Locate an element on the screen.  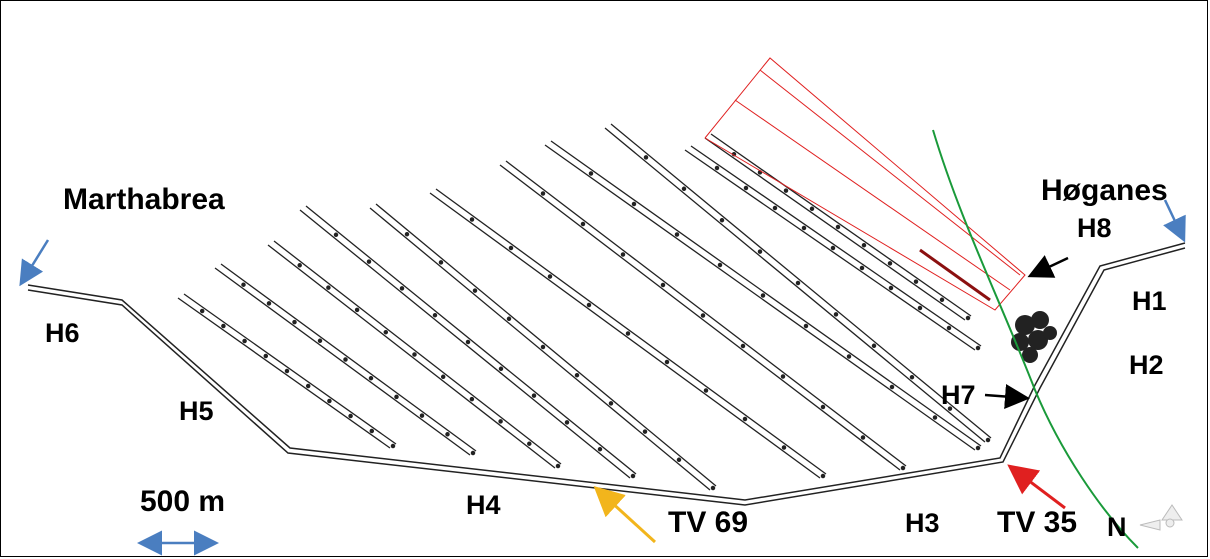
tv35-arrow is located at coordinates (1036, 487).